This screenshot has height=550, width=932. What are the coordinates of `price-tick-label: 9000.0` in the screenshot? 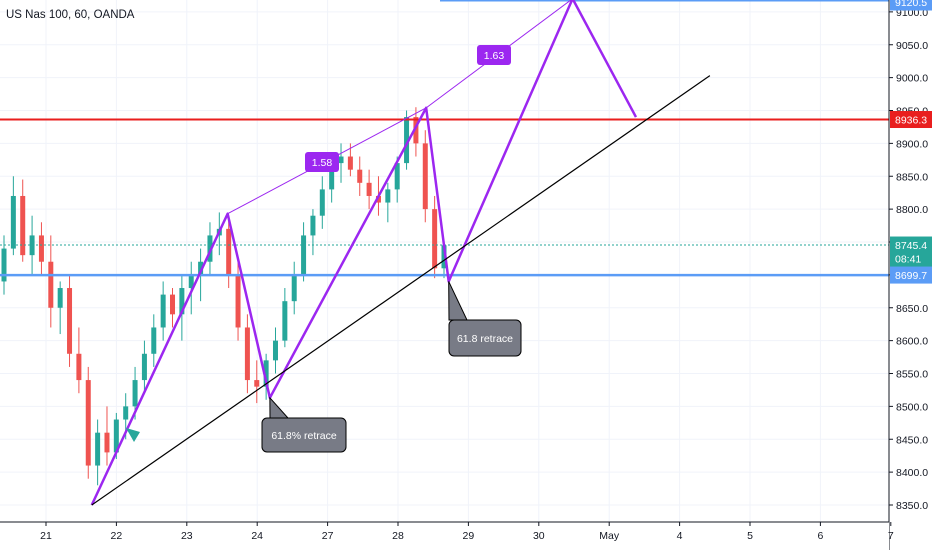 It's located at (912, 79).